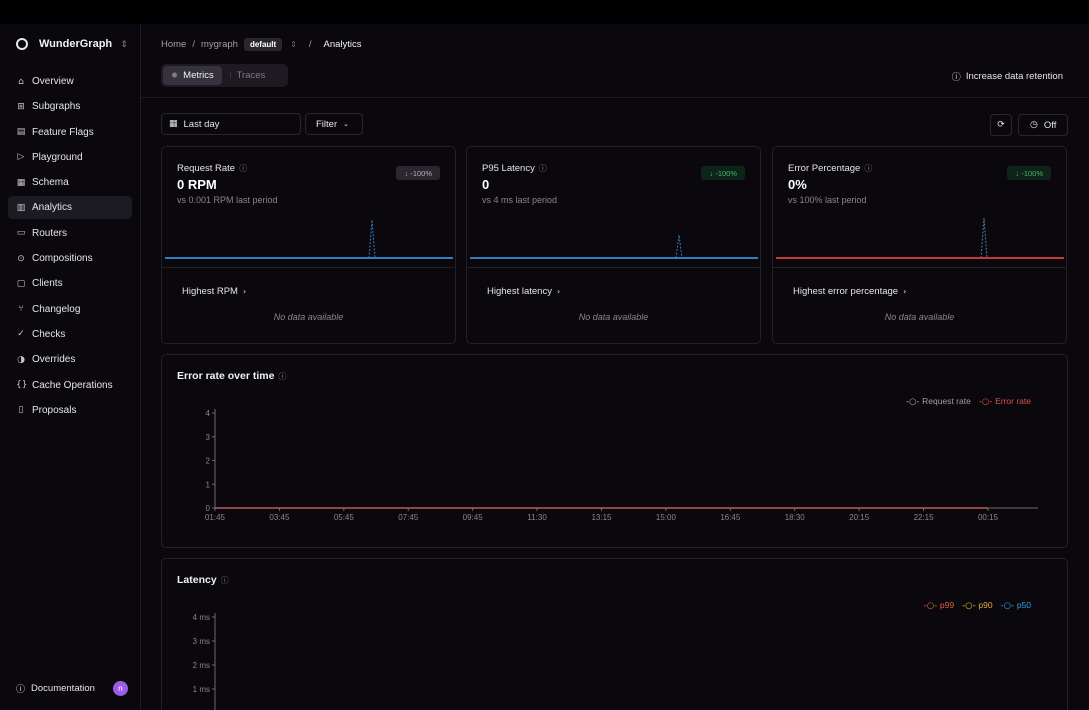 This screenshot has height=710, width=1089. I want to click on legend-item-p99: -○- p99, so click(939, 605).